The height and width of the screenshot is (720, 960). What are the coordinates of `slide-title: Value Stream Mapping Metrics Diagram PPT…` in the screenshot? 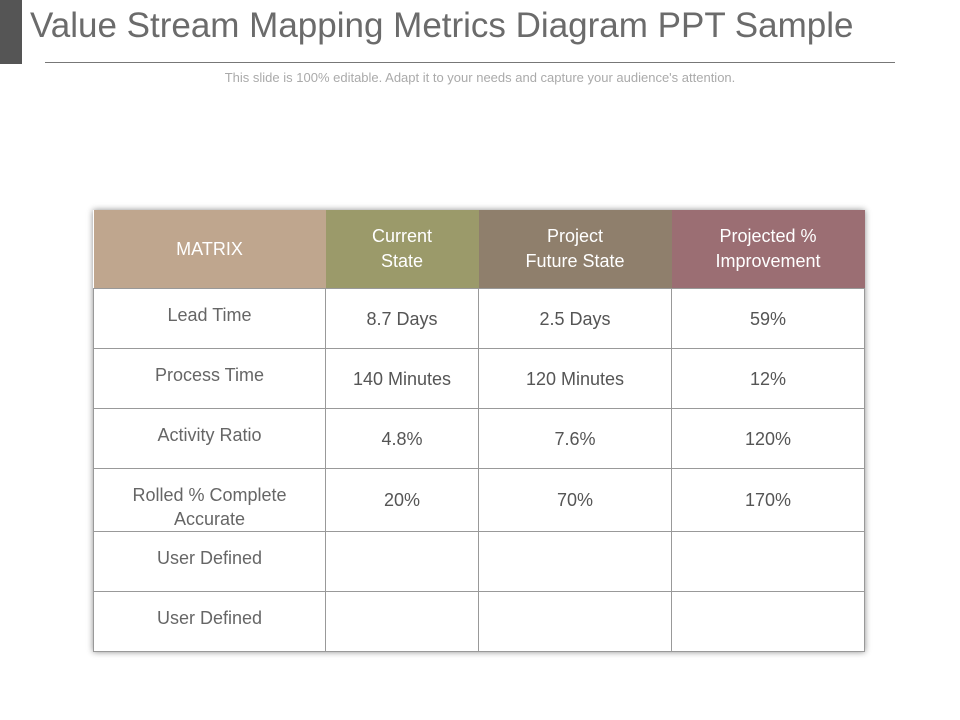 It's located at (442, 25).